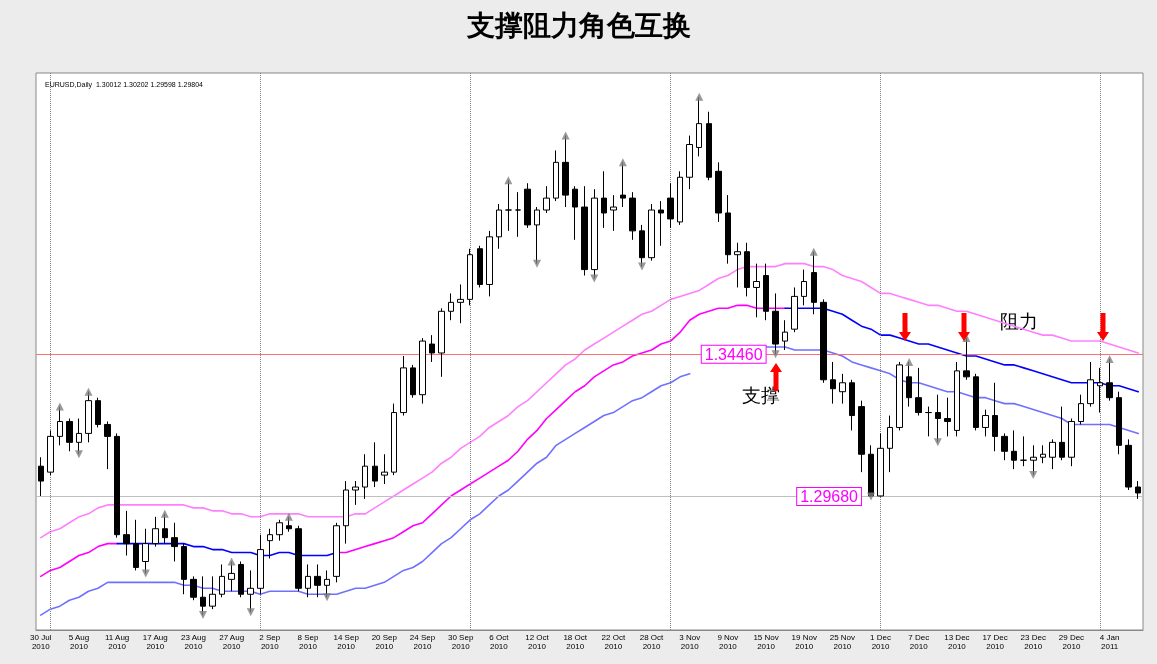 The width and height of the screenshot is (1157, 664). I want to click on x-tick-label: 6 Oct 2010, so click(499, 642).